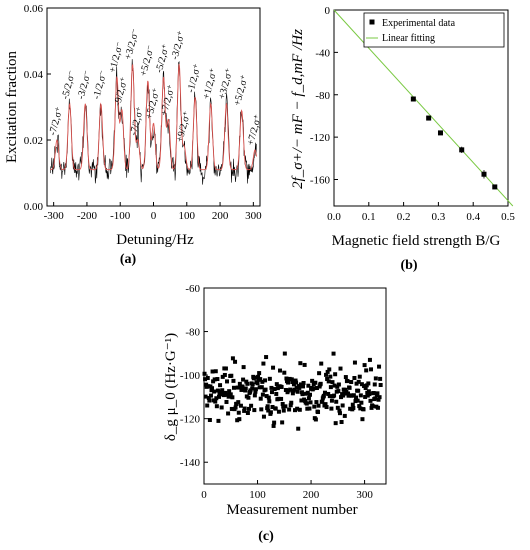 This screenshot has width=530, height=550. What do you see at coordinates (132, 44) in the screenshot?
I see `peak-label: +3/2,σ⁻` at bounding box center [132, 44].